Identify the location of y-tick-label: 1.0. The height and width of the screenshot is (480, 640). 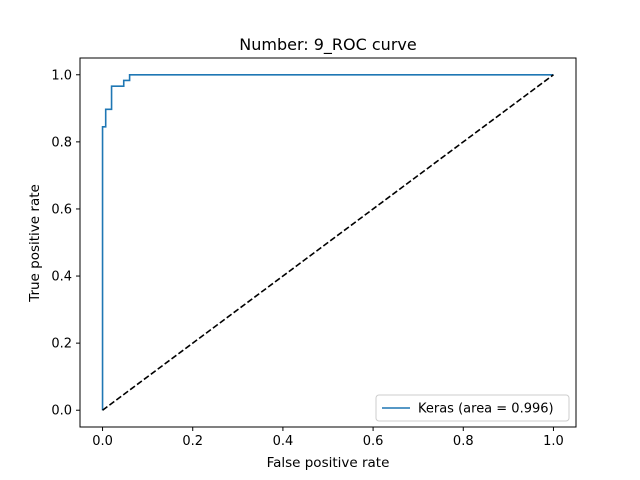
(61, 75).